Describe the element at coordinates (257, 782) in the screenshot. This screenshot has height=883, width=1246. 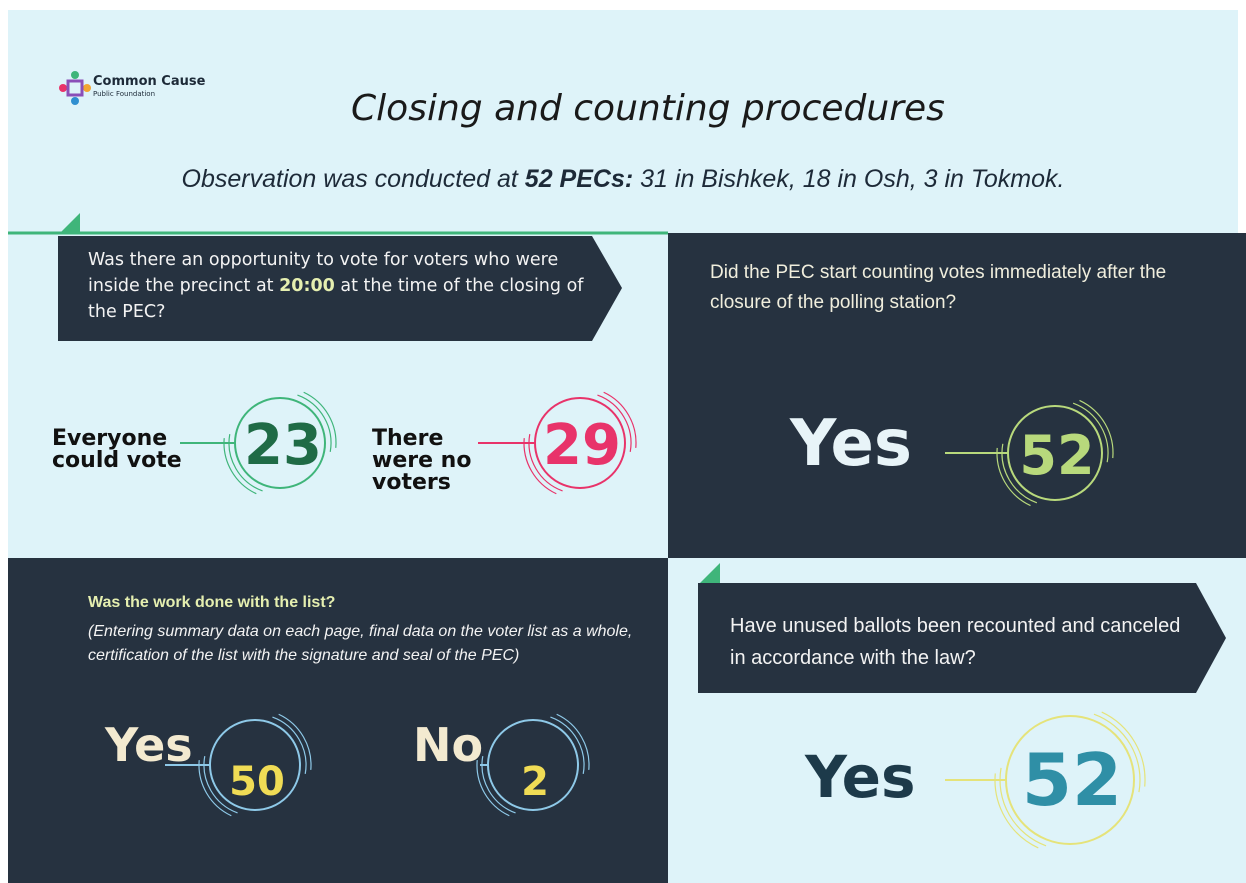
I see `answer-value: 50` at that location.